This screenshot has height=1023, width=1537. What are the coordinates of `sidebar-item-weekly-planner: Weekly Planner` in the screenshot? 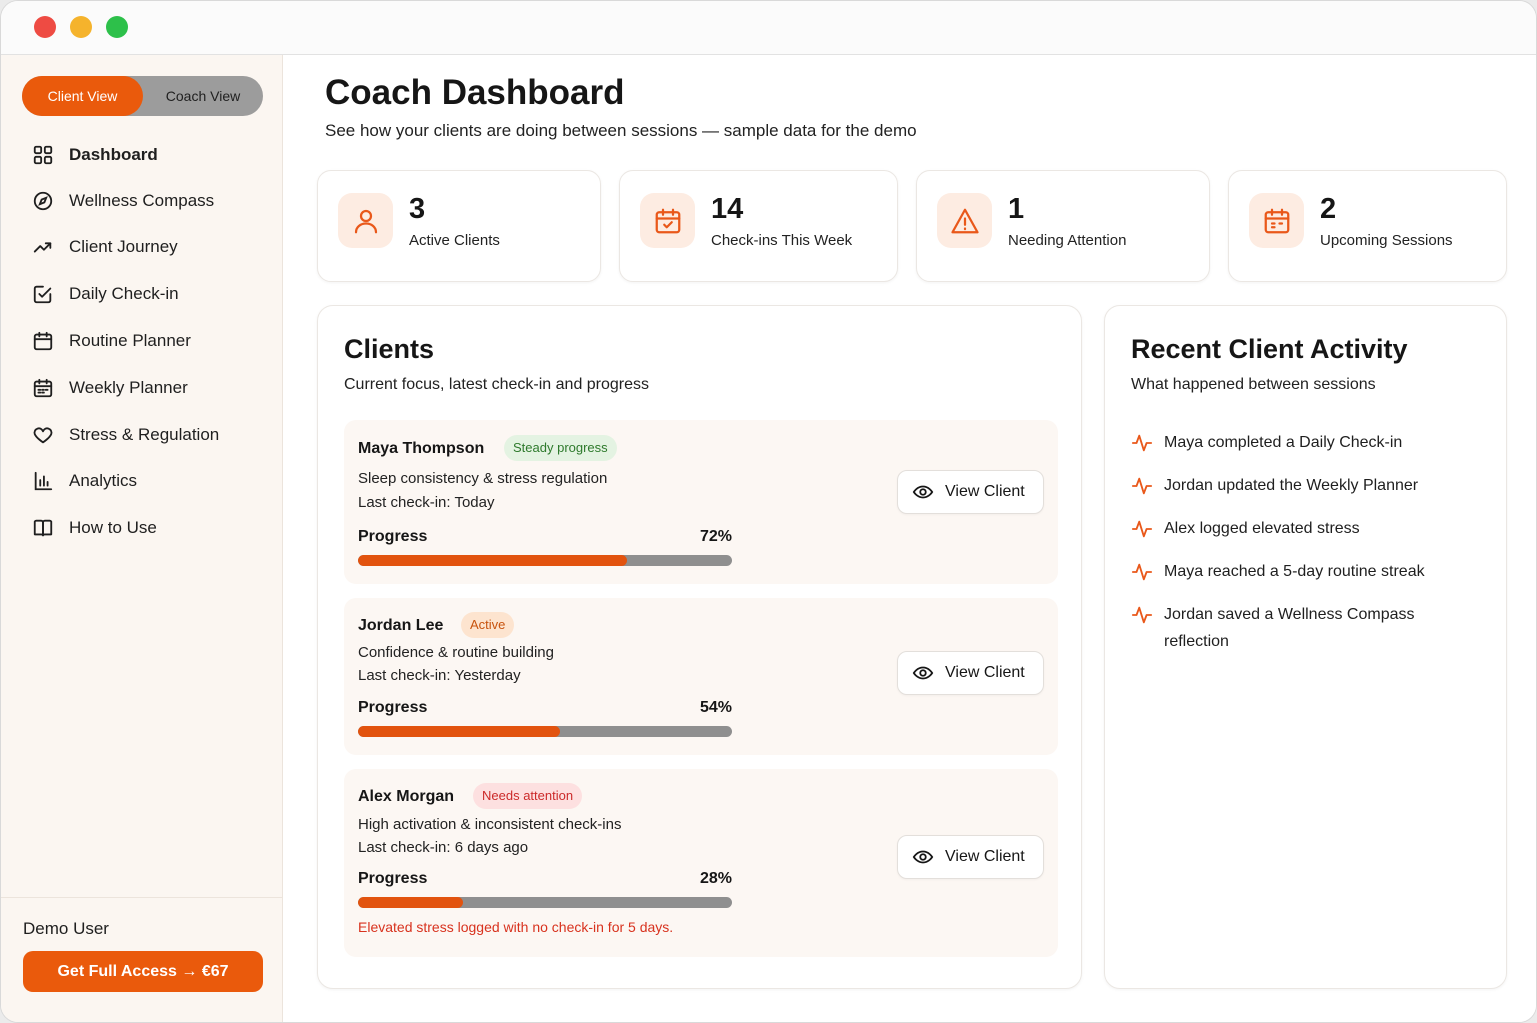 It's located at (143, 388).